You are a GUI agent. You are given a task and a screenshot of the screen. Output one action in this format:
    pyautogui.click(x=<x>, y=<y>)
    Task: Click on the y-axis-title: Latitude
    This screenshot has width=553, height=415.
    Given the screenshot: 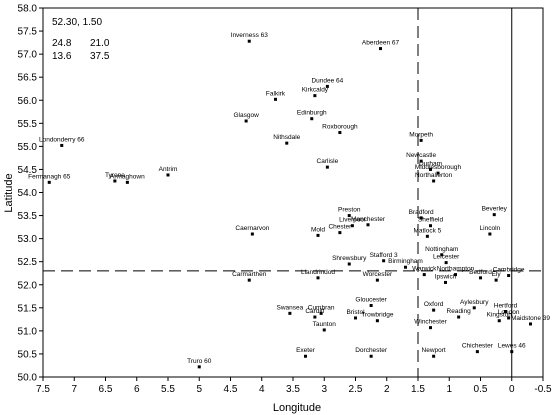 What is the action you would take?
    pyautogui.click(x=9, y=192)
    